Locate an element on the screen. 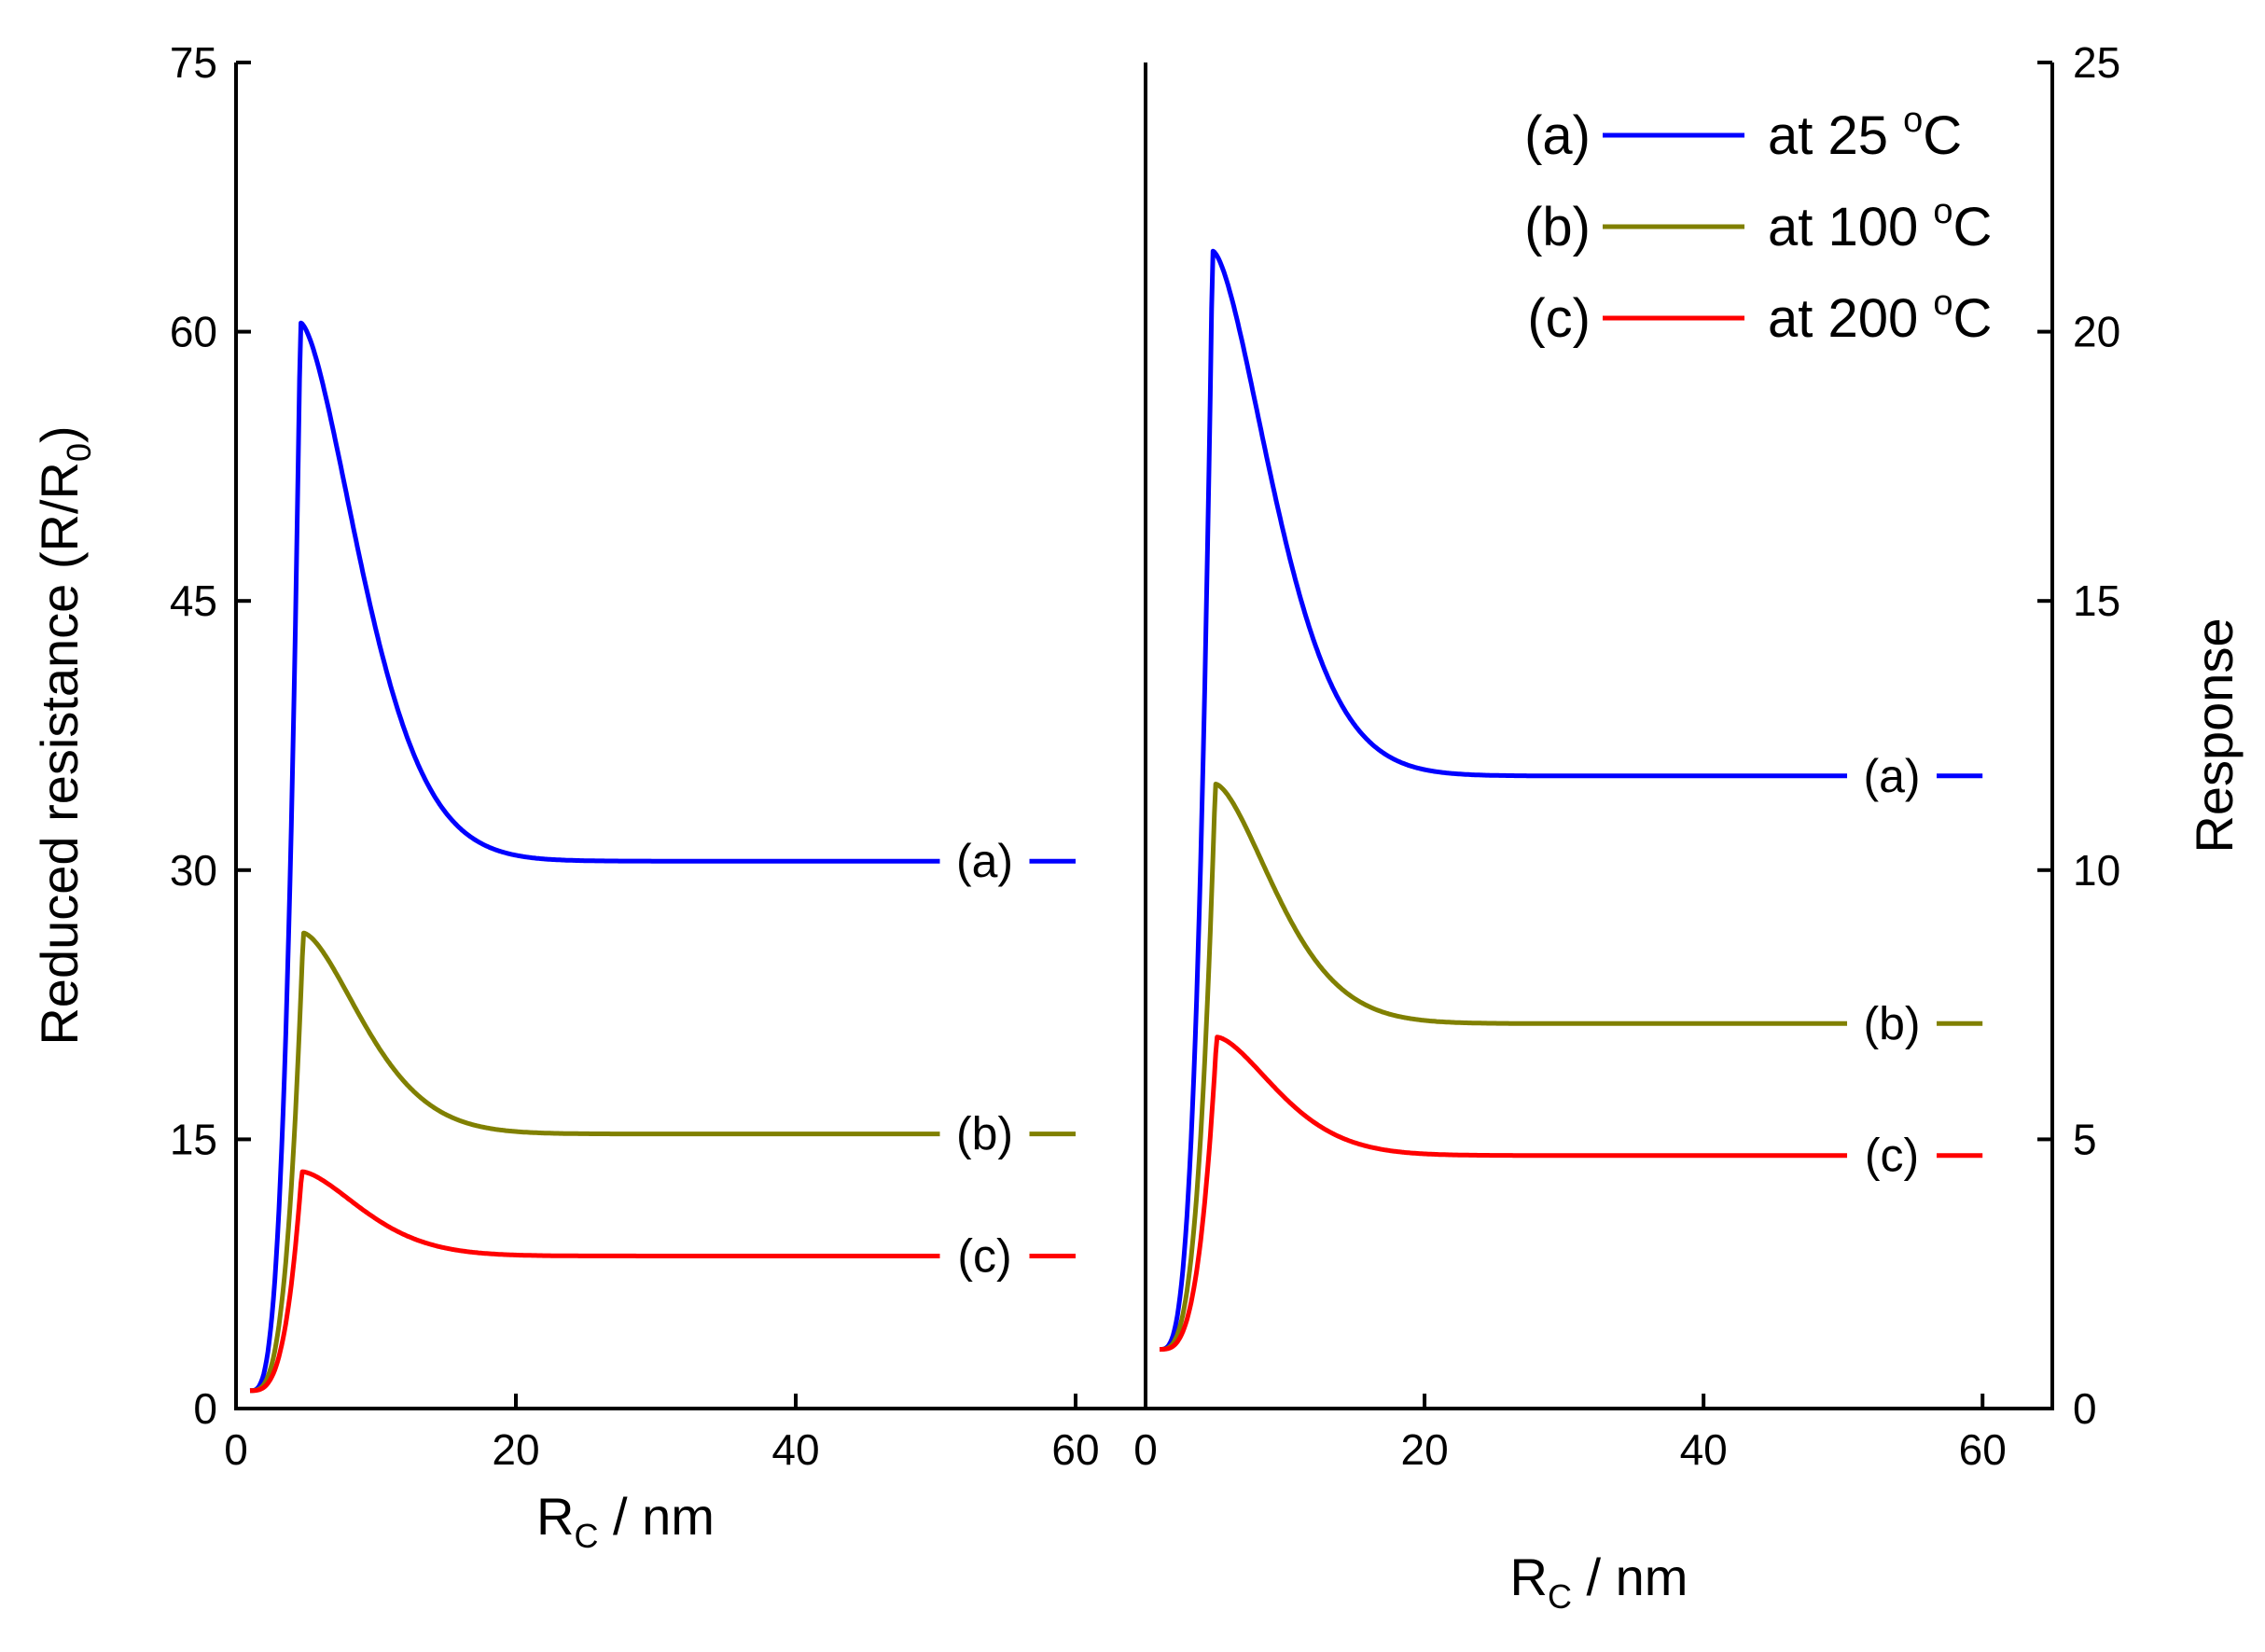  y-tick-label-left-45: 45 is located at coordinates (193, 600).